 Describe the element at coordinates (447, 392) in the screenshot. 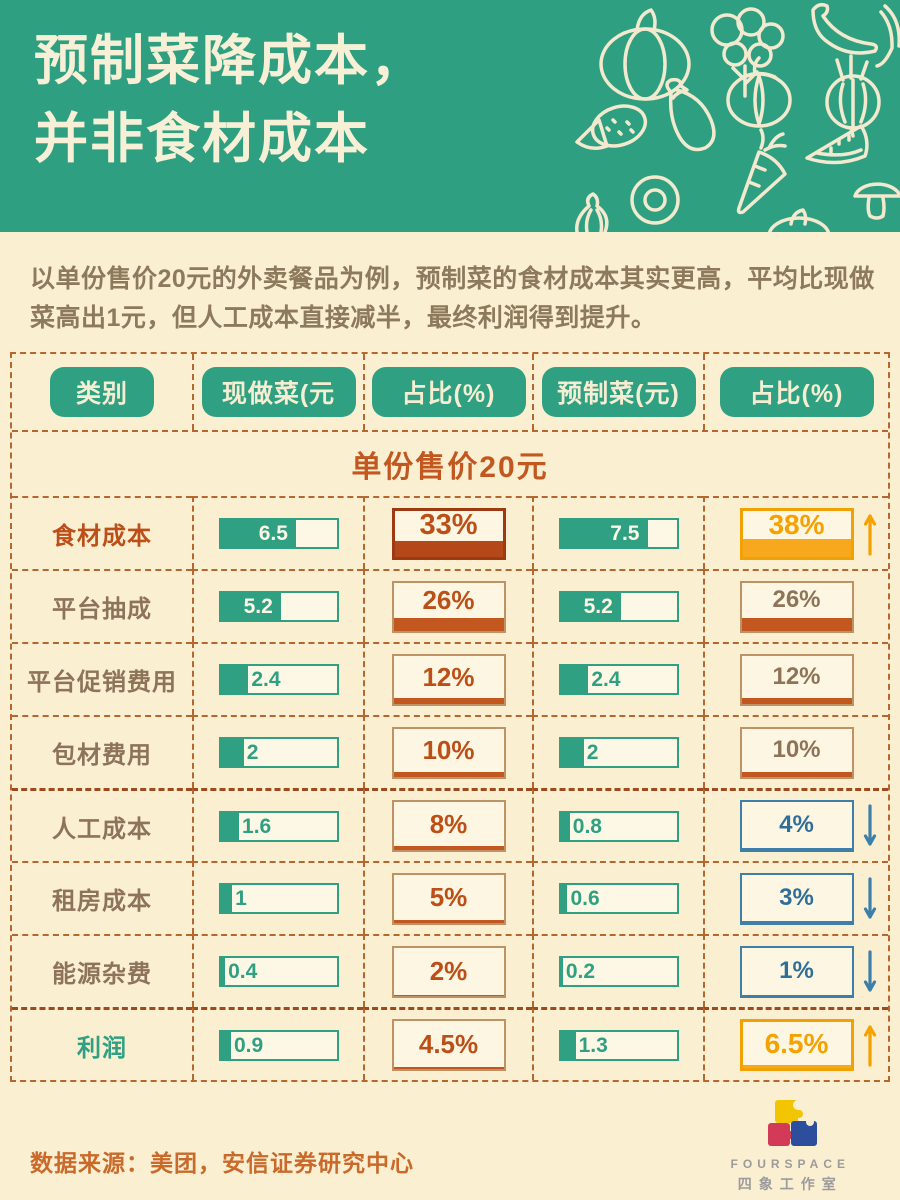

I see `column-header-fresh-pct: 占比(%)` at that location.